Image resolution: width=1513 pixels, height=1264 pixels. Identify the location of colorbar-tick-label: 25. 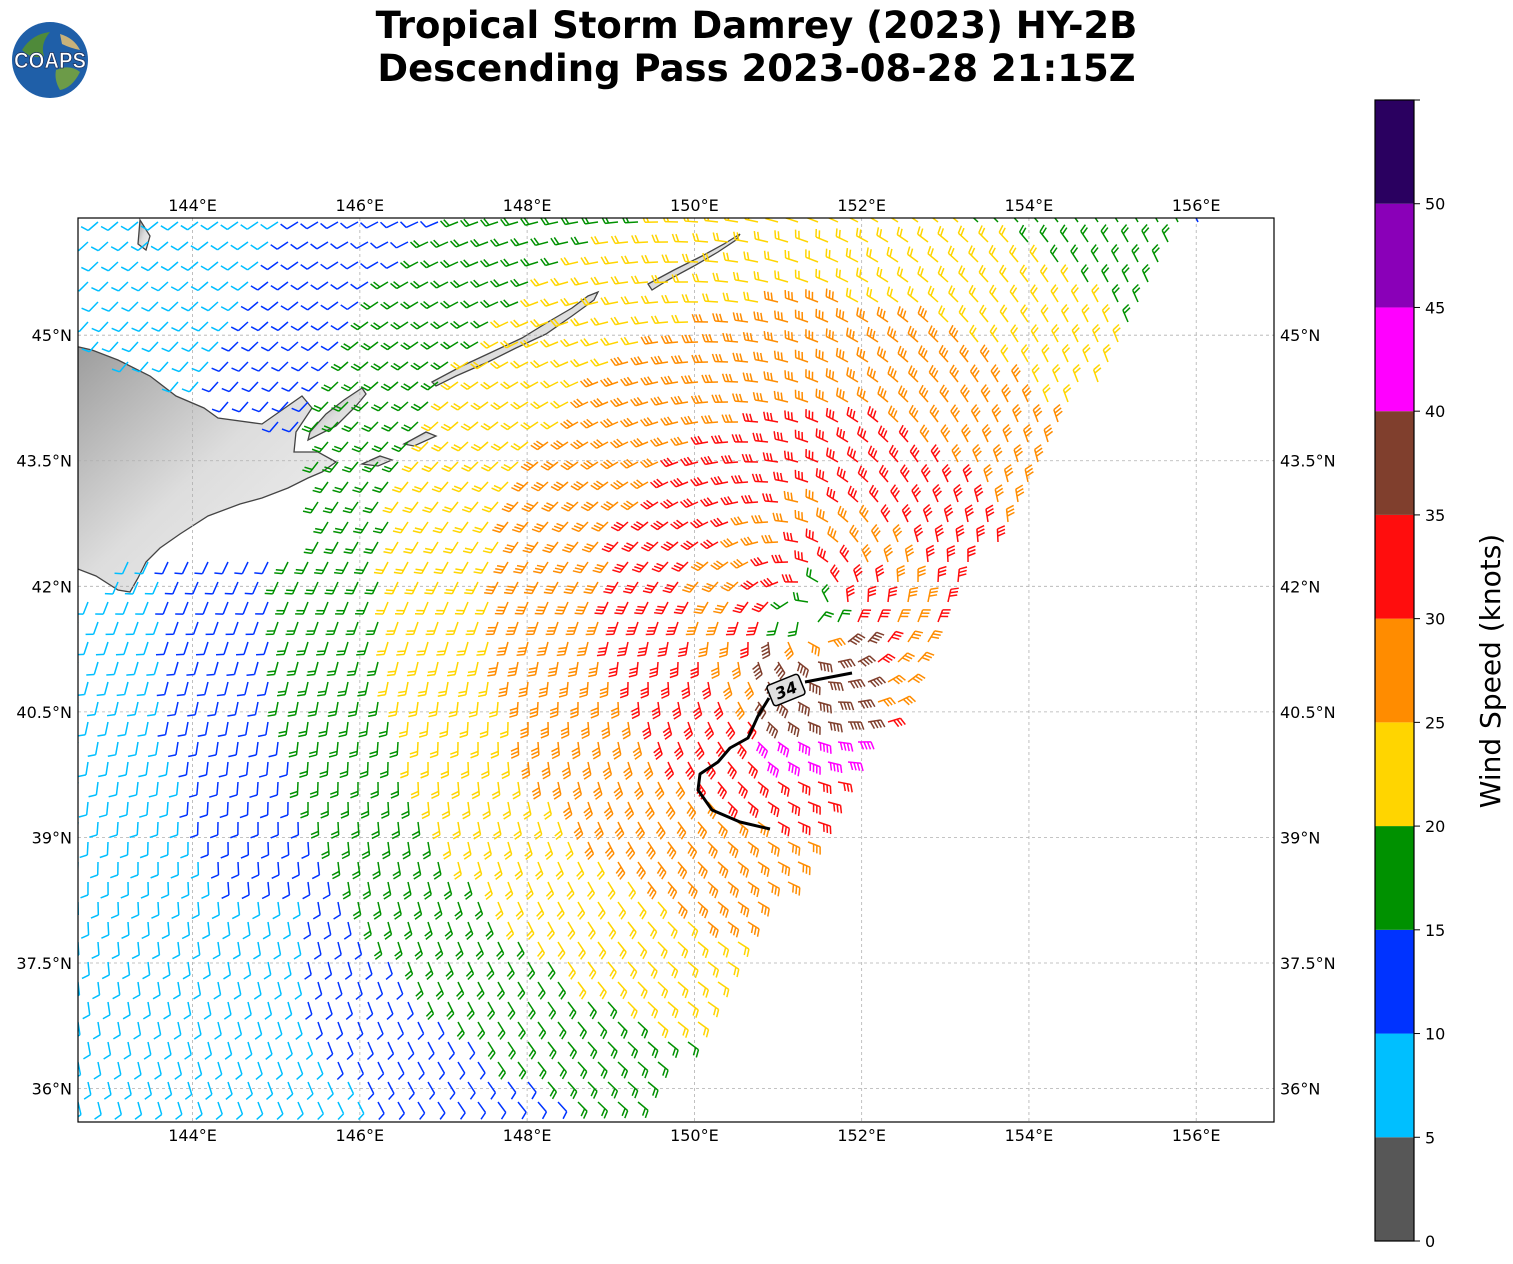
(1435, 722).